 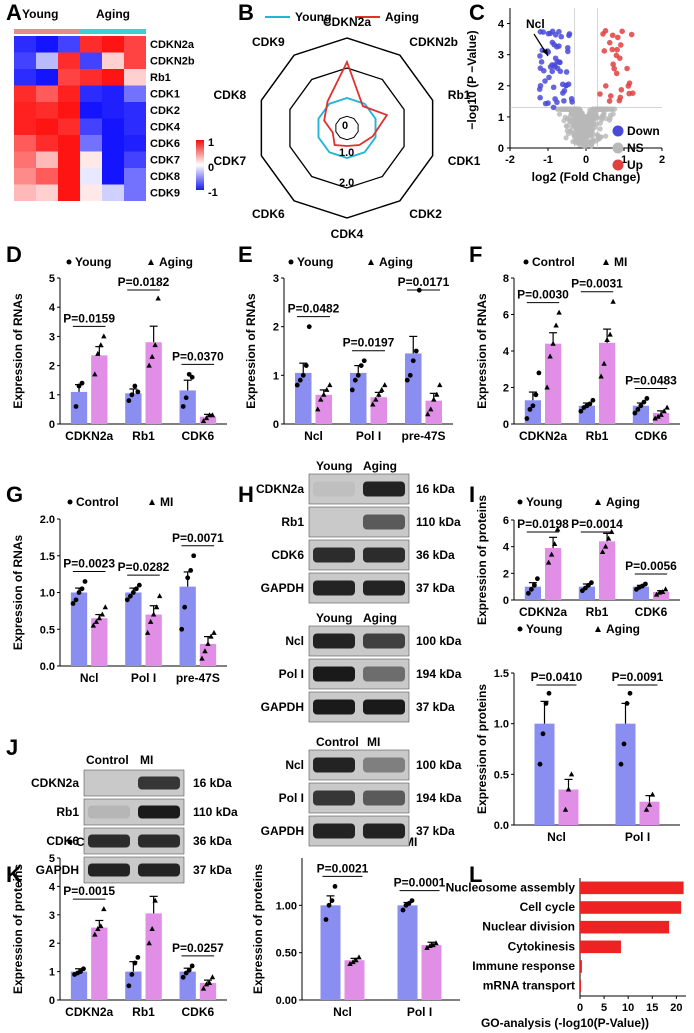 What do you see at coordinates (52, 396) in the screenshot?
I see `ytick: 1` at bounding box center [52, 396].